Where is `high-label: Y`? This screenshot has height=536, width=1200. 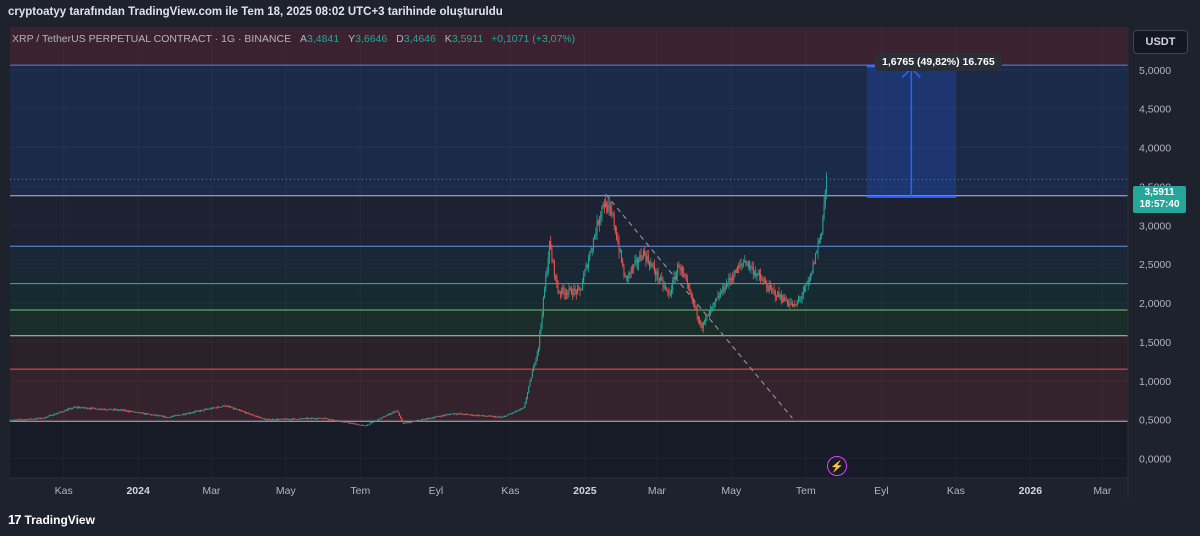 high-label: Y is located at coordinates (352, 39).